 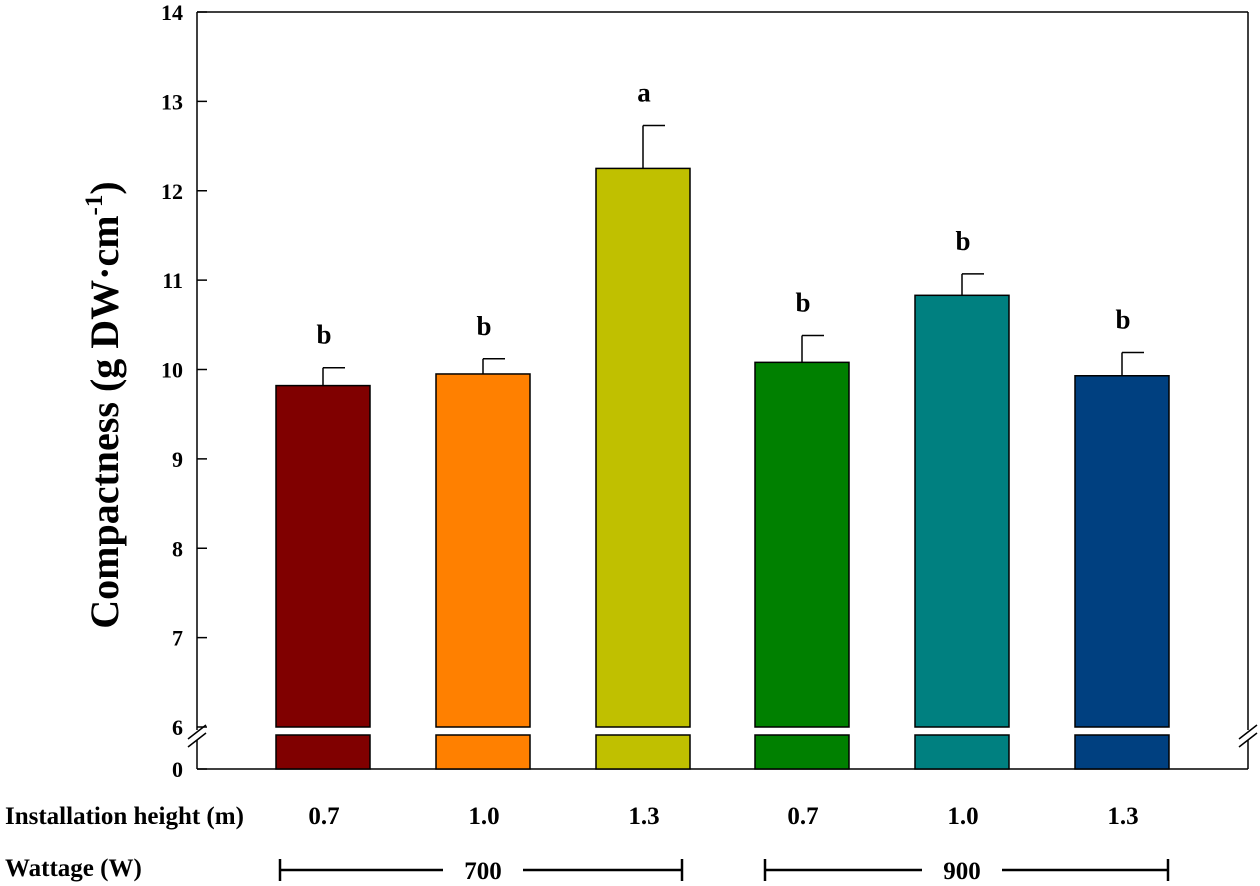 I want to click on axis-break-right-a, so click(x=1248, y=732).